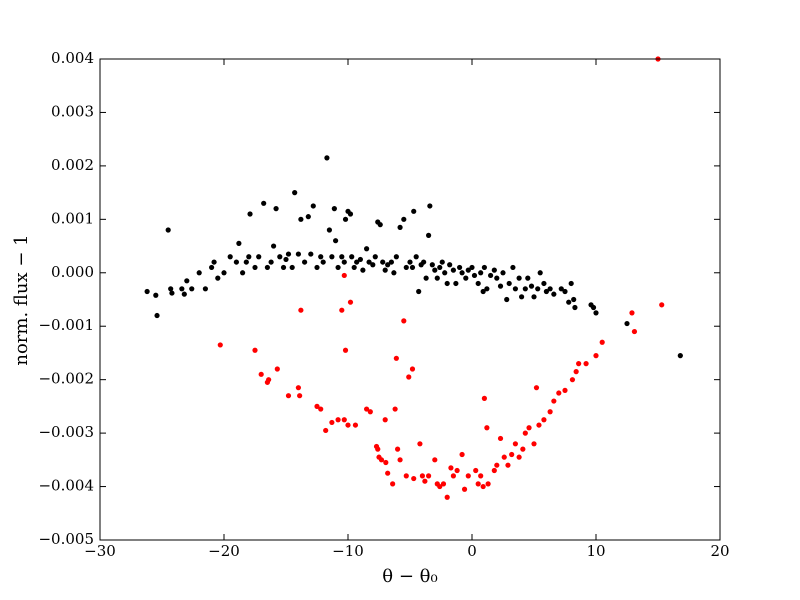 The image size is (800, 600). Describe the element at coordinates (72, 58) in the screenshot. I see `y-tick-label: 0.004` at that location.